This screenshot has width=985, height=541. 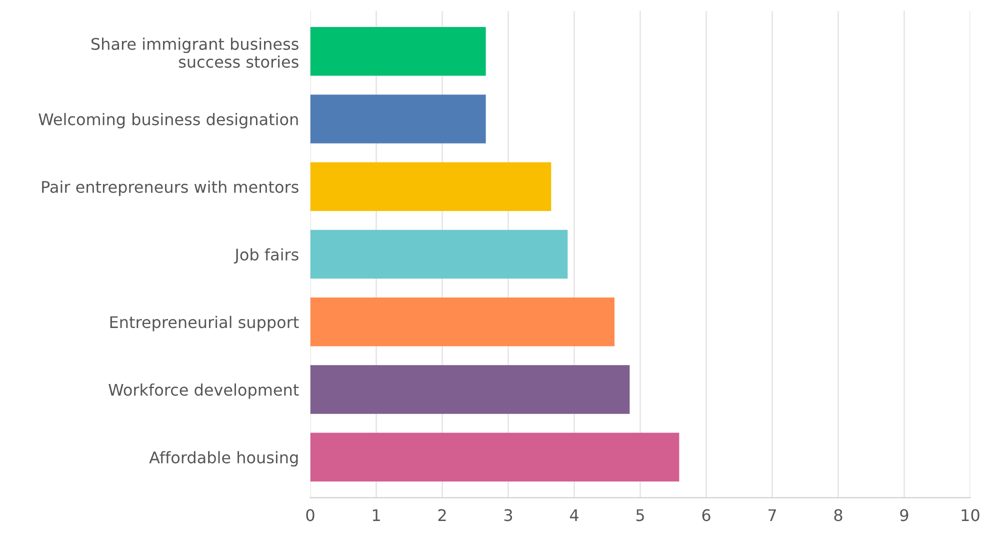 What do you see at coordinates (442, 515) in the screenshot?
I see `x-tick-label: 2` at bounding box center [442, 515].